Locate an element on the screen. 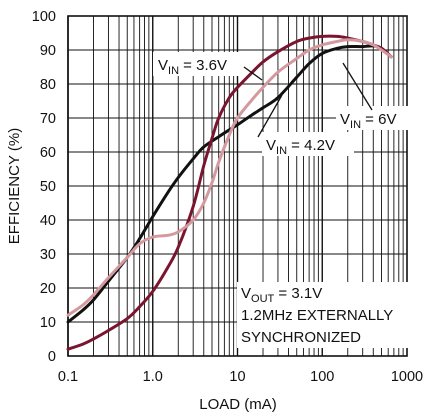  label-vin-4-2v: VIN = 4.2V is located at coordinates (308, 144).